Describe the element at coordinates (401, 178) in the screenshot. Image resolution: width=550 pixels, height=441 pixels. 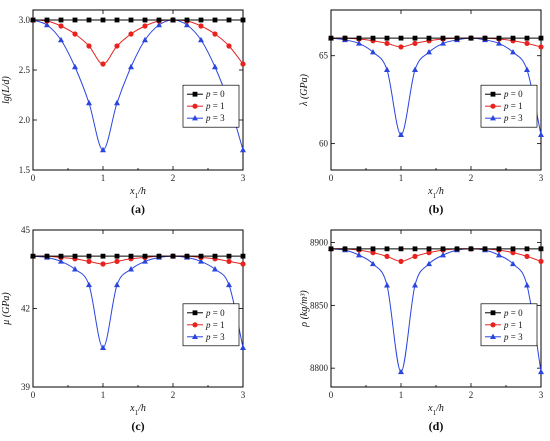
I see `x-tick-label: 1` at that location.